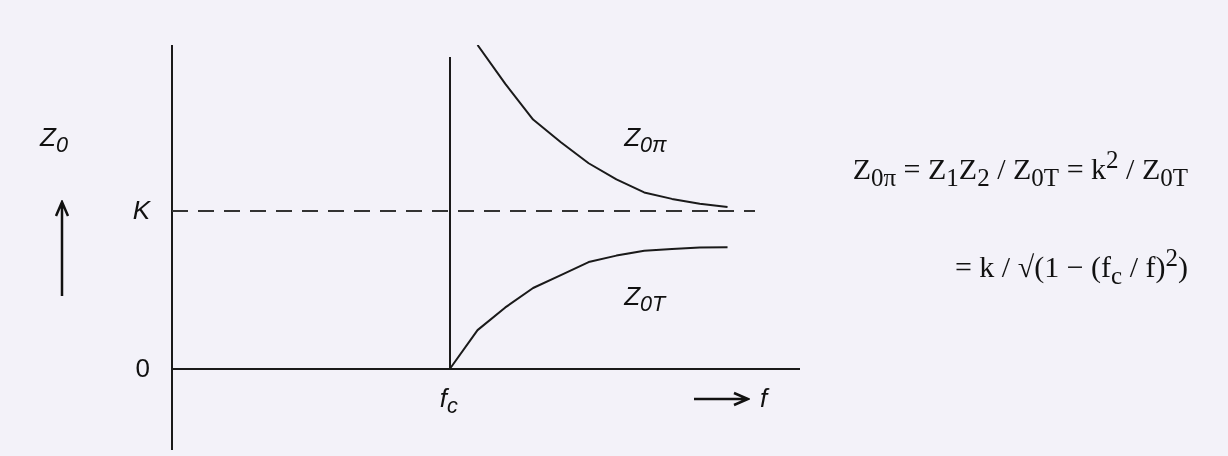  What do you see at coordinates (141, 210) in the screenshot?
I see `ref-line-label: K` at bounding box center [141, 210].